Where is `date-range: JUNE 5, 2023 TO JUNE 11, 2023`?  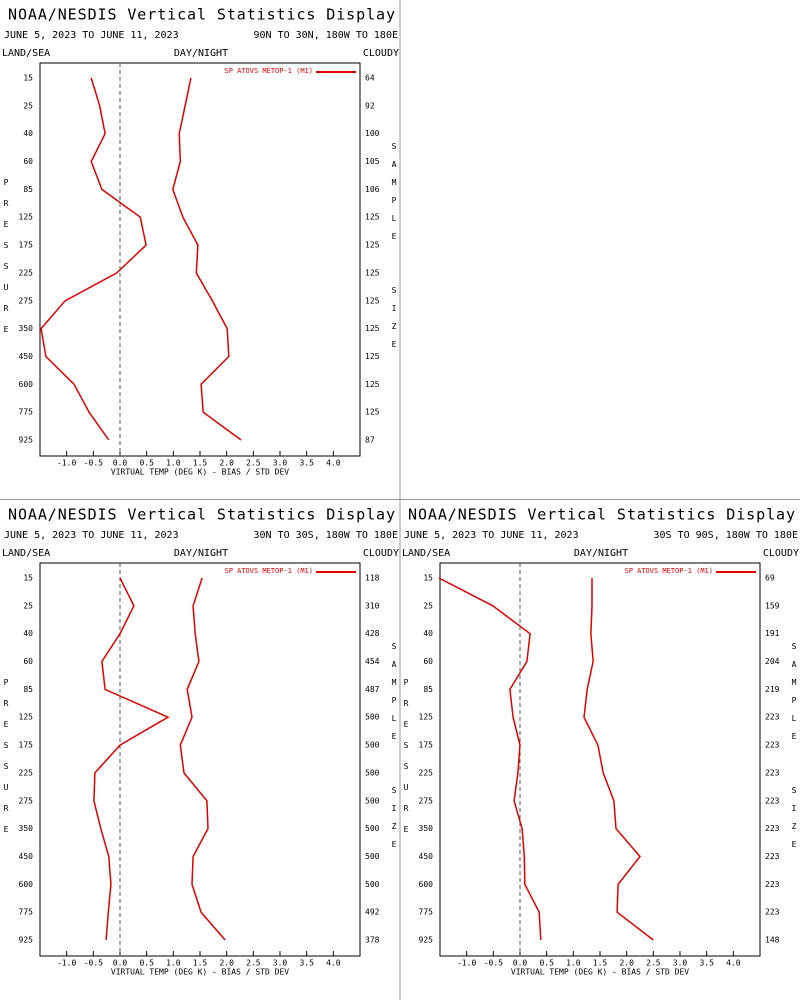
date-range: JUNE 5, 2023 TO JUNE 11, 2023 is located at coordinates (91, 535).